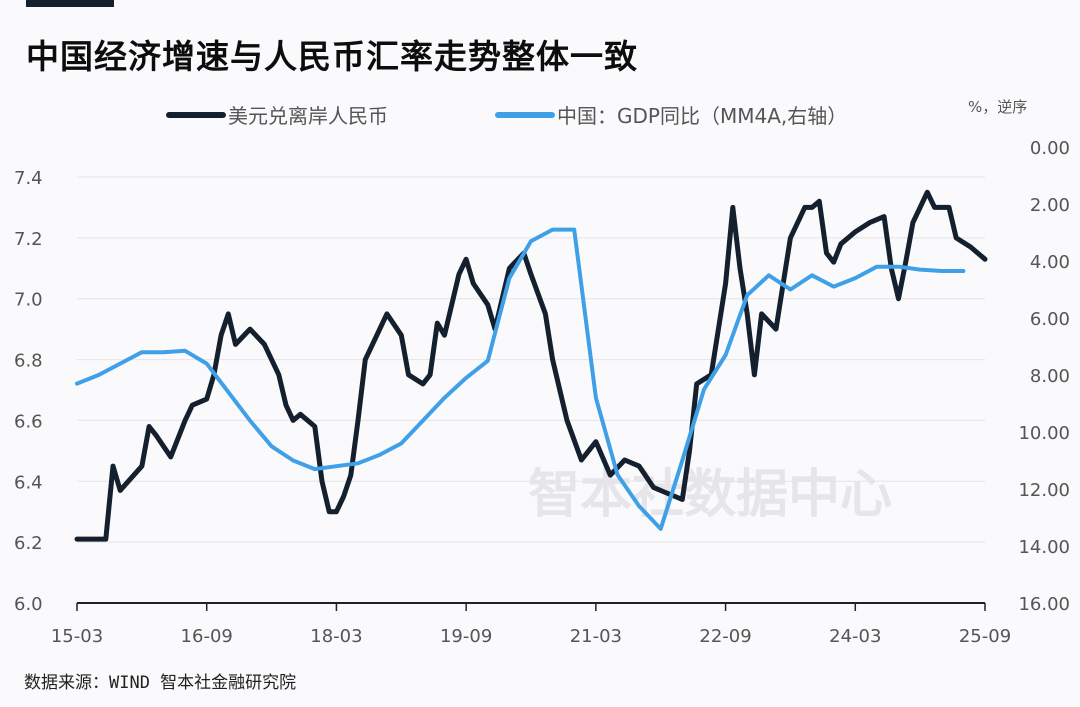 This screenshot has height=707, width=1080. What do you see at coordinates (998, 107) in the screenshot?
I see `right-axis-unit: %，逆序` at bounding box center [998, 107].